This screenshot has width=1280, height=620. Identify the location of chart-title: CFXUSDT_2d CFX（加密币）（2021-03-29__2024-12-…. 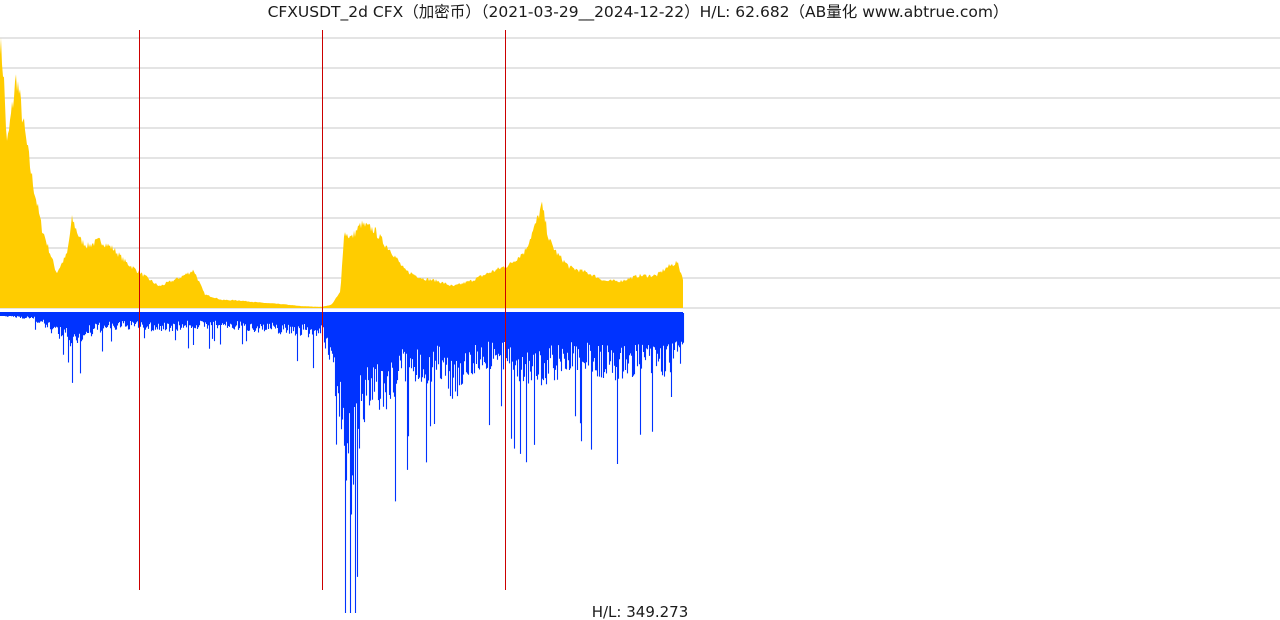
(638, 12).